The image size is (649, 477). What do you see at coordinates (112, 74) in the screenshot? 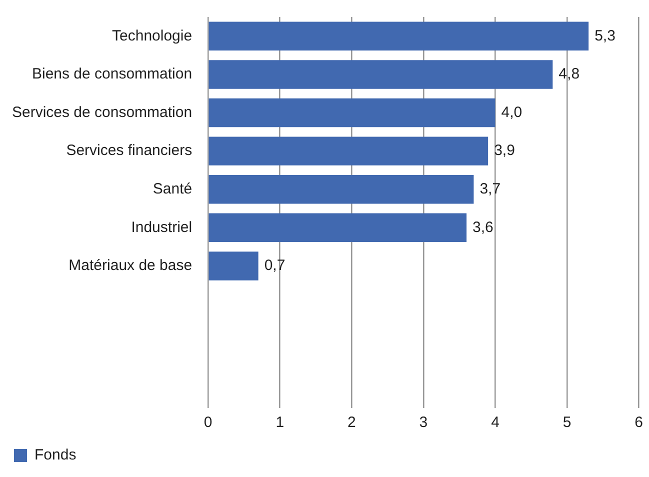
I see `y-tick-label: Biens de consommation` at bounding box center [112, 74].